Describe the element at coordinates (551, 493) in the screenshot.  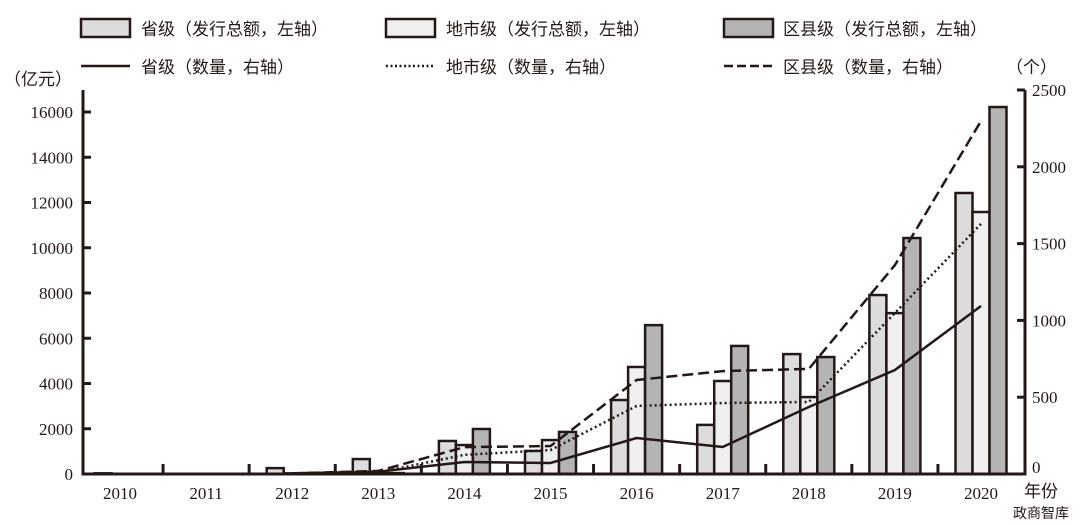
I see `x-tick-label: 2015` at that location.